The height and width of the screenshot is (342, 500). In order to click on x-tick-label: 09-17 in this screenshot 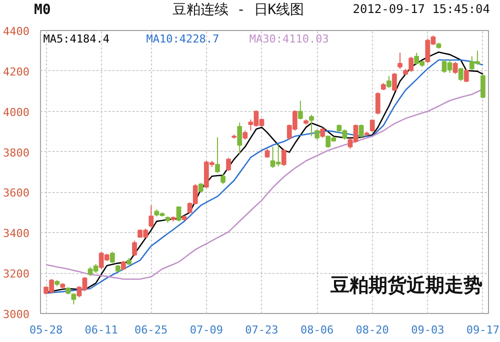, I will do `click(483, 330)`.